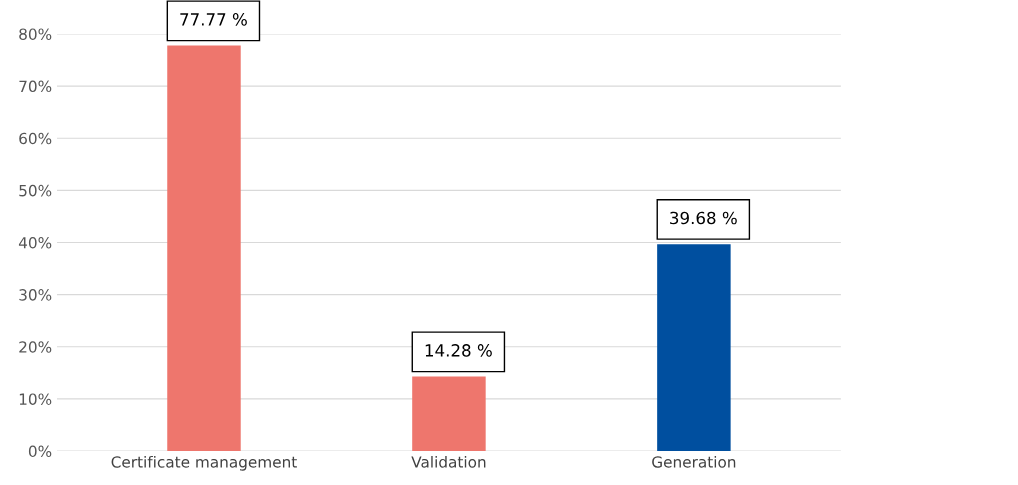 The width and height of the screenshot is (1018, 485). I want to click on data-label: 77.77 %, so click(213, 19).